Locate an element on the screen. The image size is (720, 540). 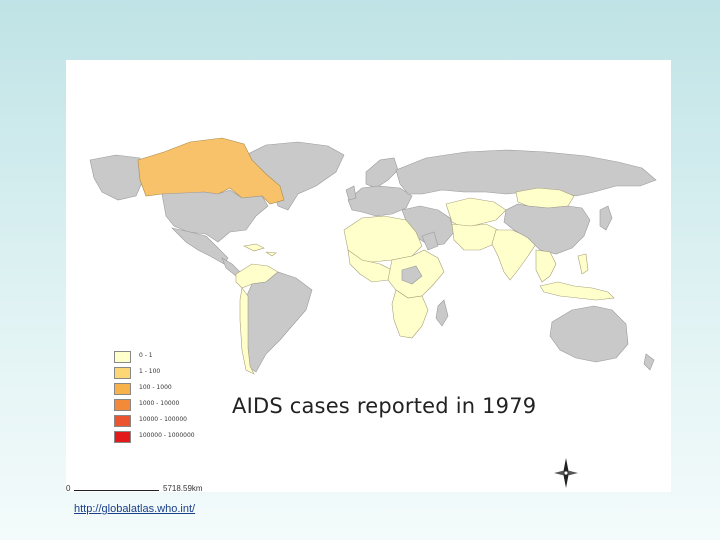
region-caribbean is located at coordinates (260, 250).